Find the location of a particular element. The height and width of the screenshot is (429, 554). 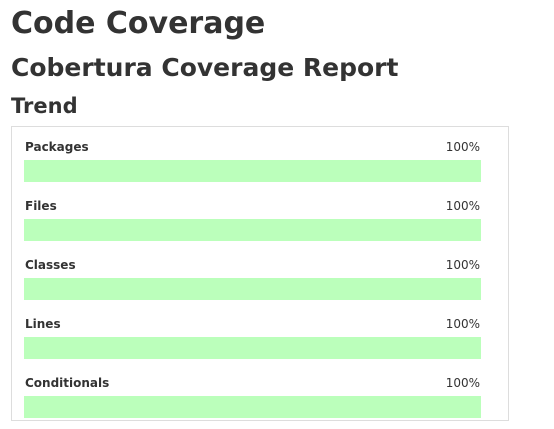

metric-lines: Lines 100% is located at coordinates (252, 340).